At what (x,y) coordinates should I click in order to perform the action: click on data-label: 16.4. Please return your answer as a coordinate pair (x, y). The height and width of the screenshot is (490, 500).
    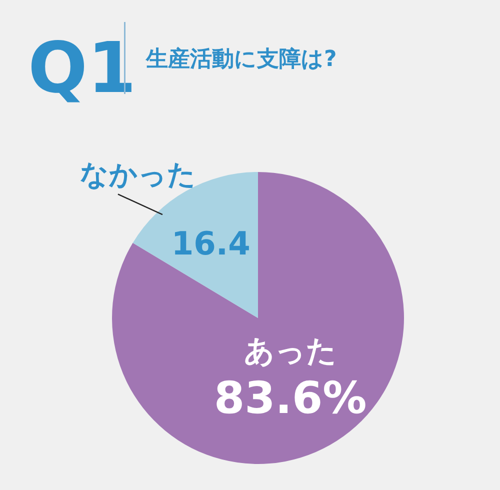
    Looking at the image, I should click on (210, 243).